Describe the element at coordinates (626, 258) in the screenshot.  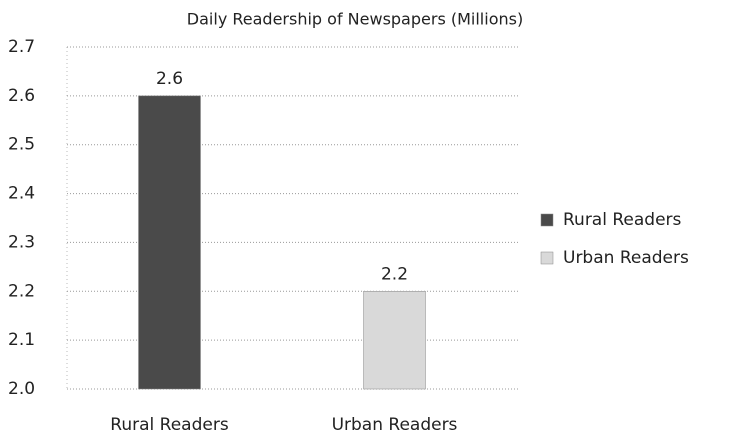
I see `legend-label: Urban Readers` at that location.